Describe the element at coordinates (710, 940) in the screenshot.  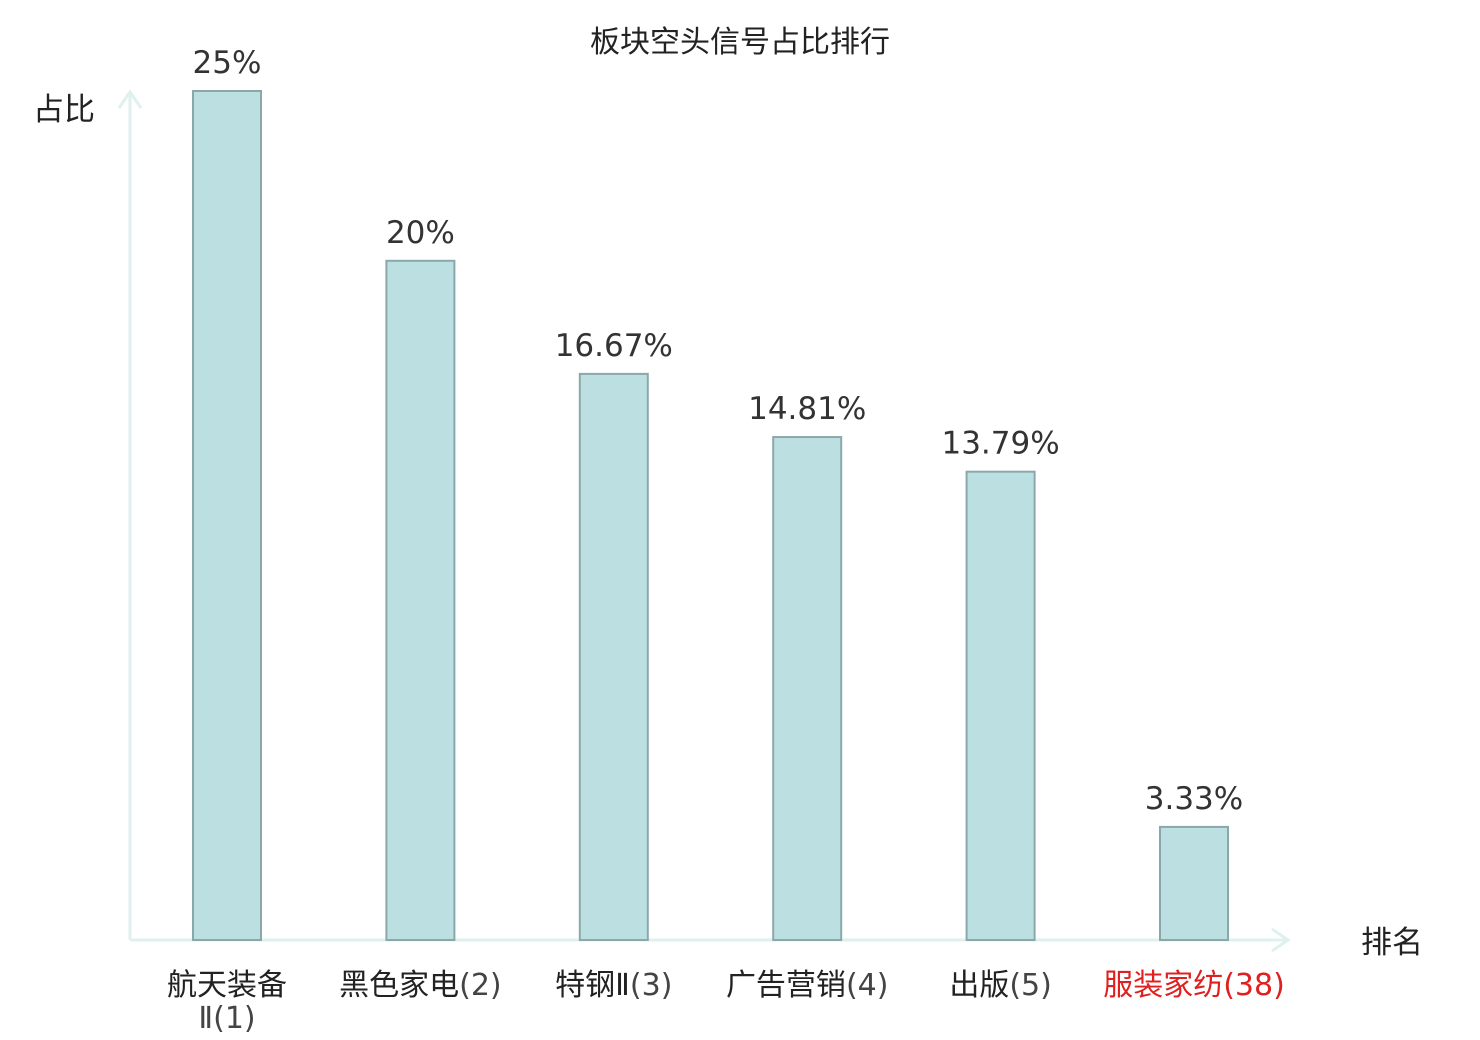
I see `x-axis` at that location.